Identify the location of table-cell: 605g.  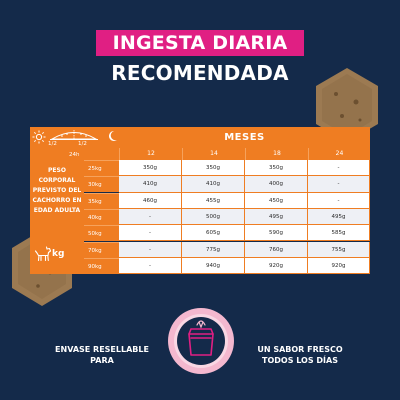
(213, 233).